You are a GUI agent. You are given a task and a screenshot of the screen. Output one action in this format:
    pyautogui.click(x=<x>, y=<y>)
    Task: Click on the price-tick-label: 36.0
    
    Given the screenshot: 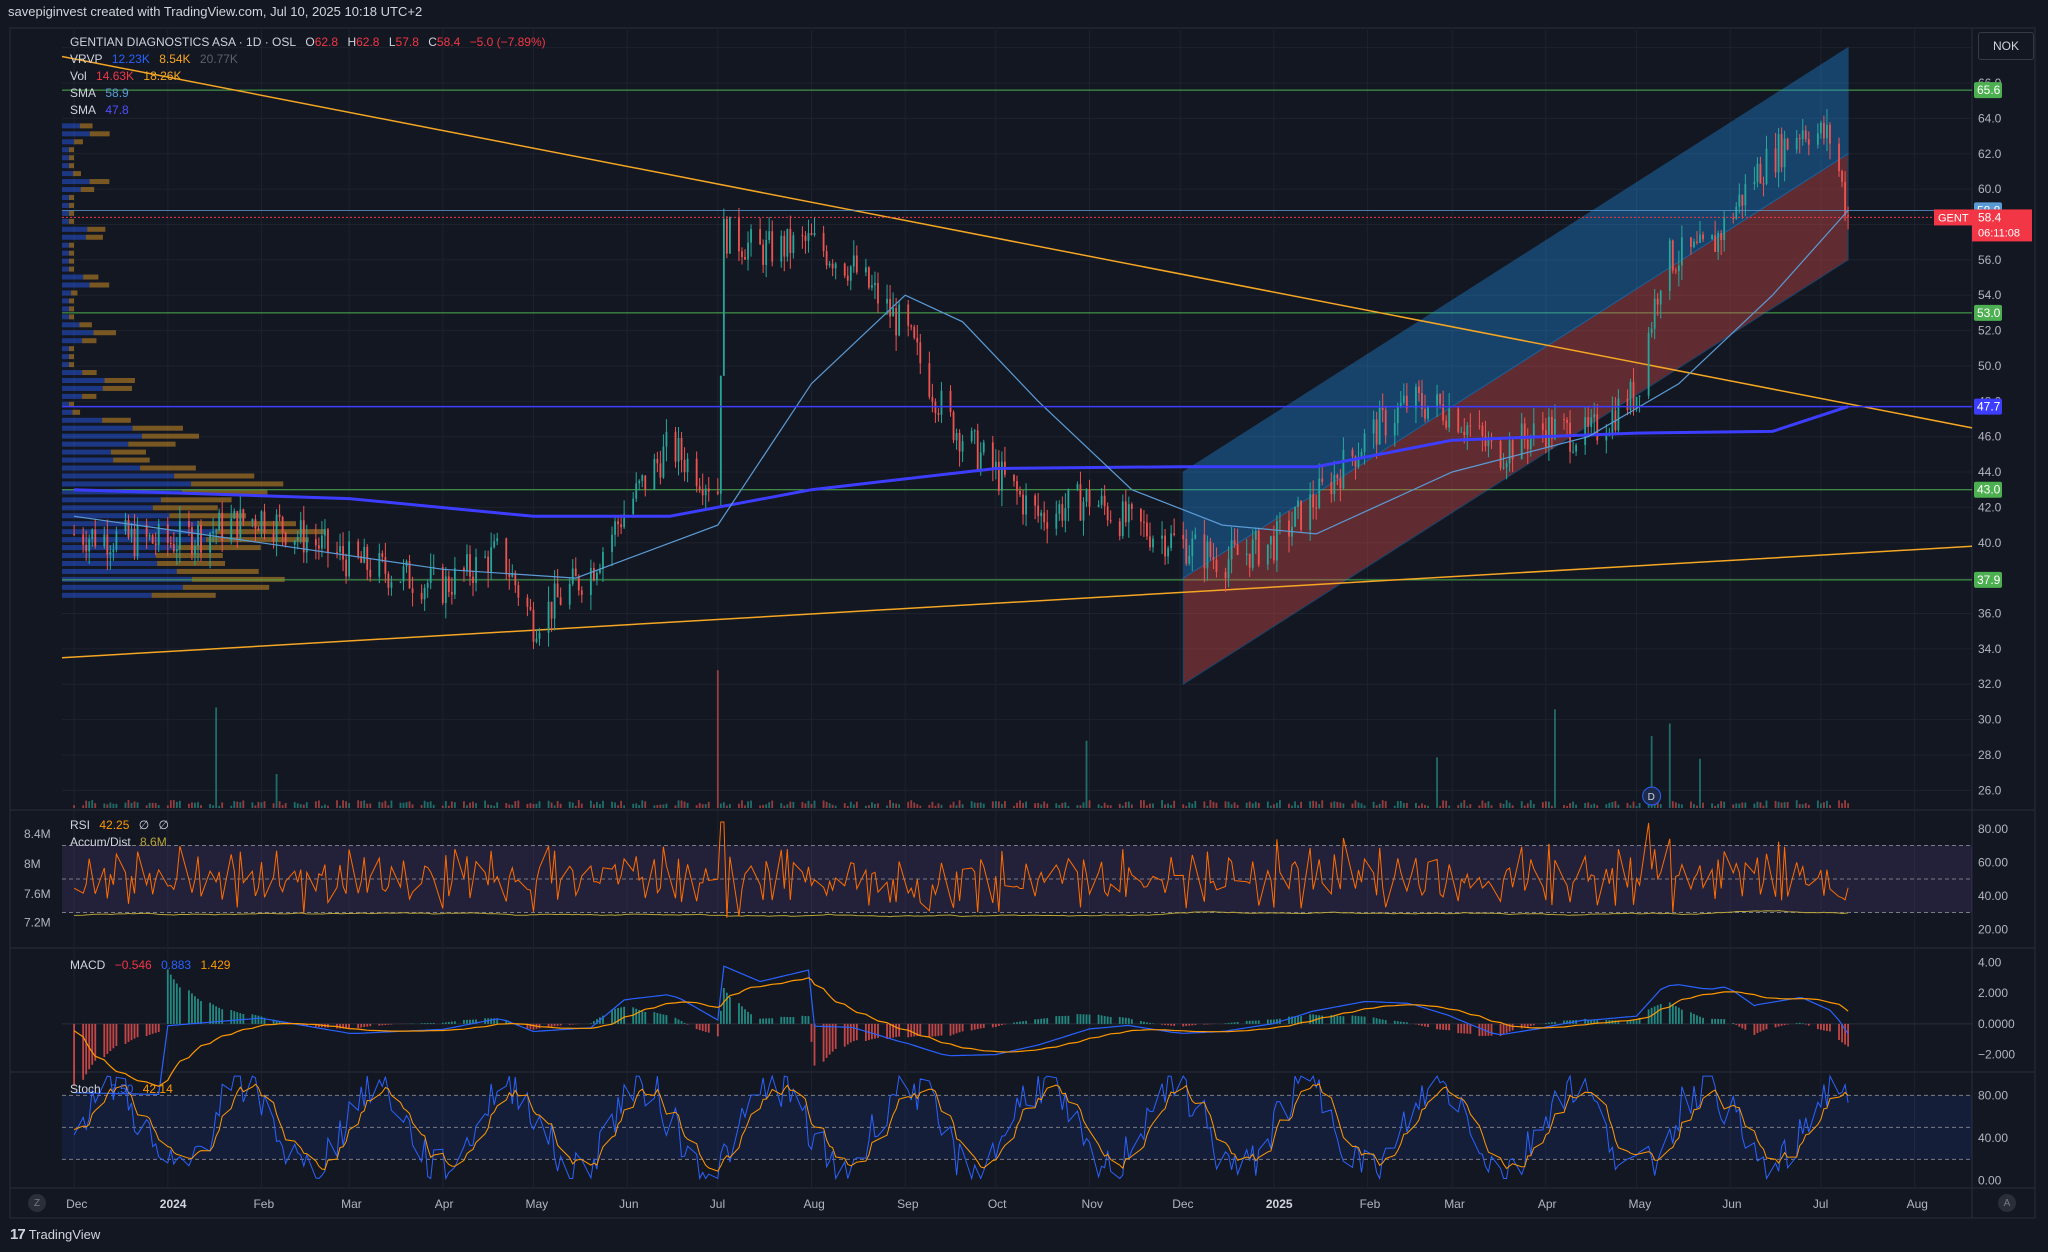 What is the action you would take?
    pyautogui.click(x=1990, y=614)
    